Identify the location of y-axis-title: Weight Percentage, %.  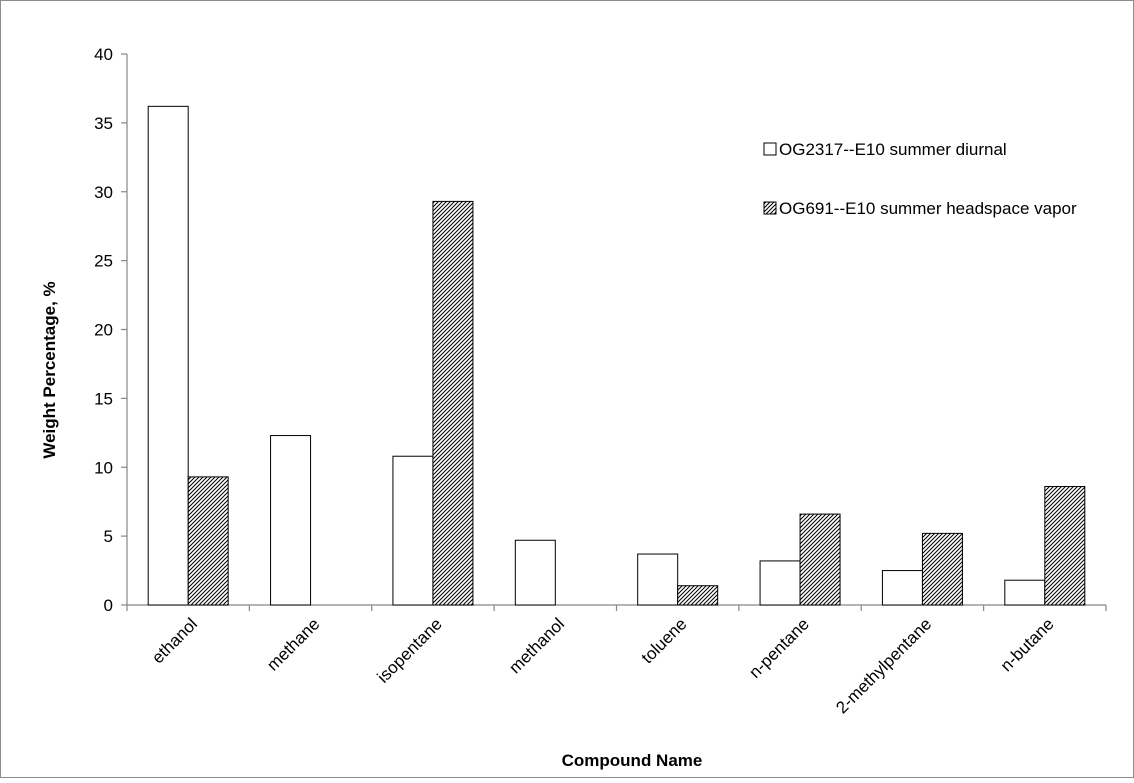
(49, 369).